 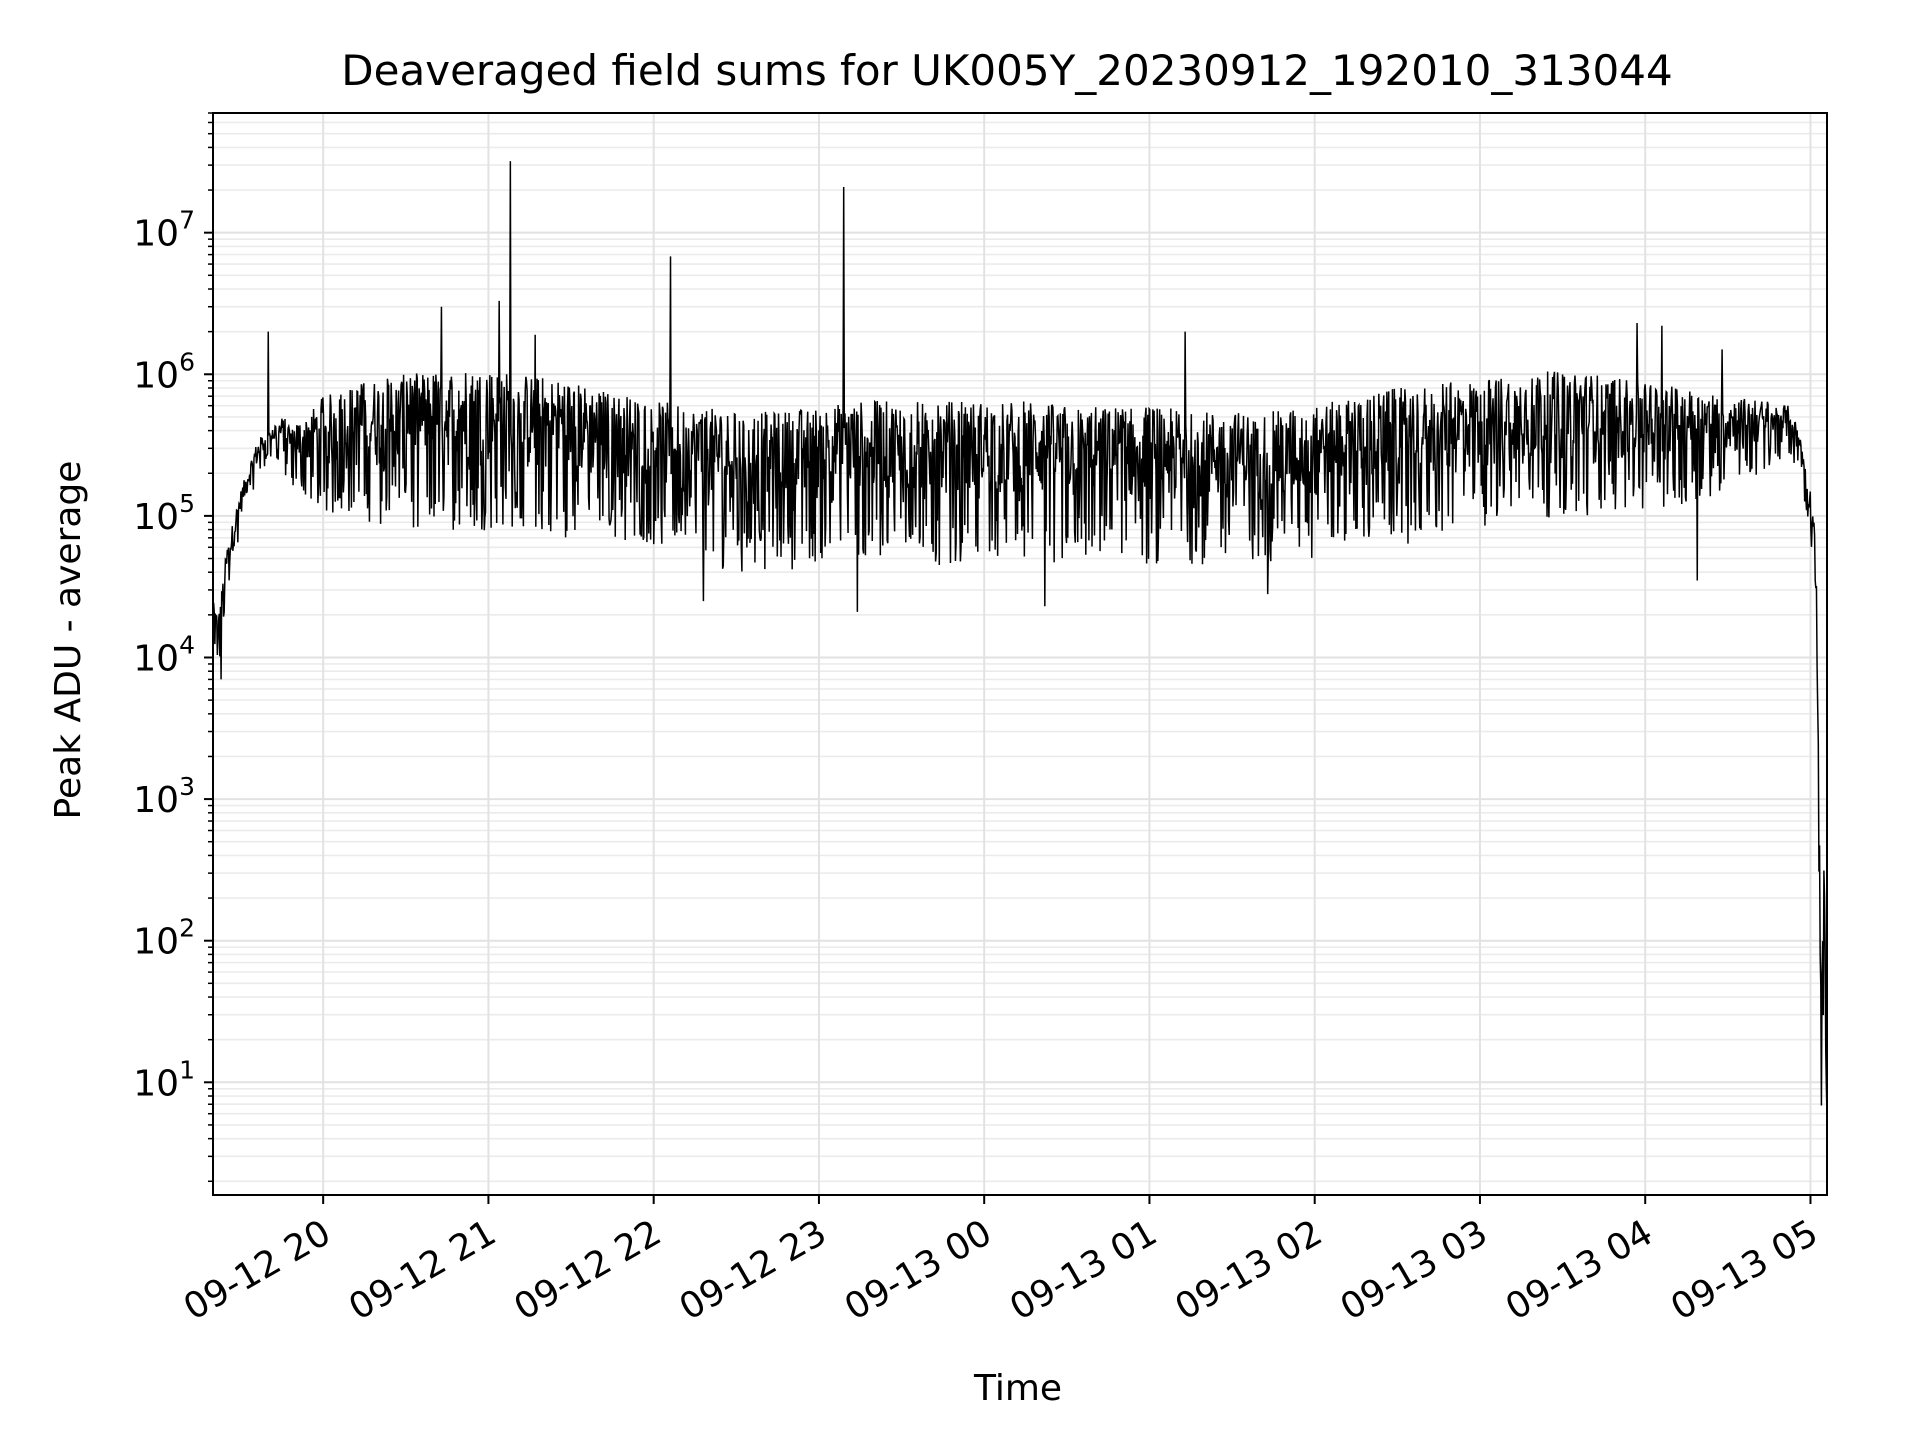 I want to click on y-axis-label: Peak ADU - average, so click(x=68, y=640).